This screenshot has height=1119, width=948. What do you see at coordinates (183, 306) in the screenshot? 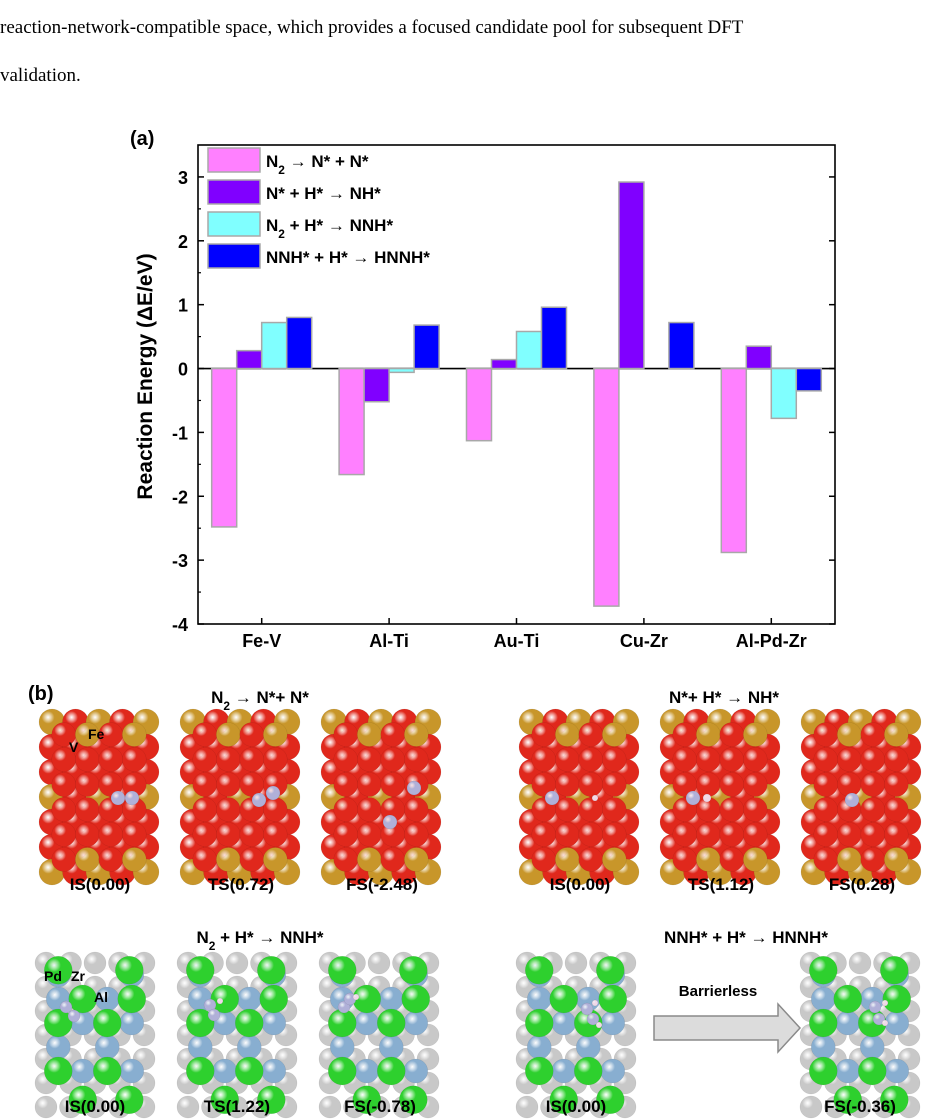
I see `y-tick-label: 1` at bounding box center [183, 306].